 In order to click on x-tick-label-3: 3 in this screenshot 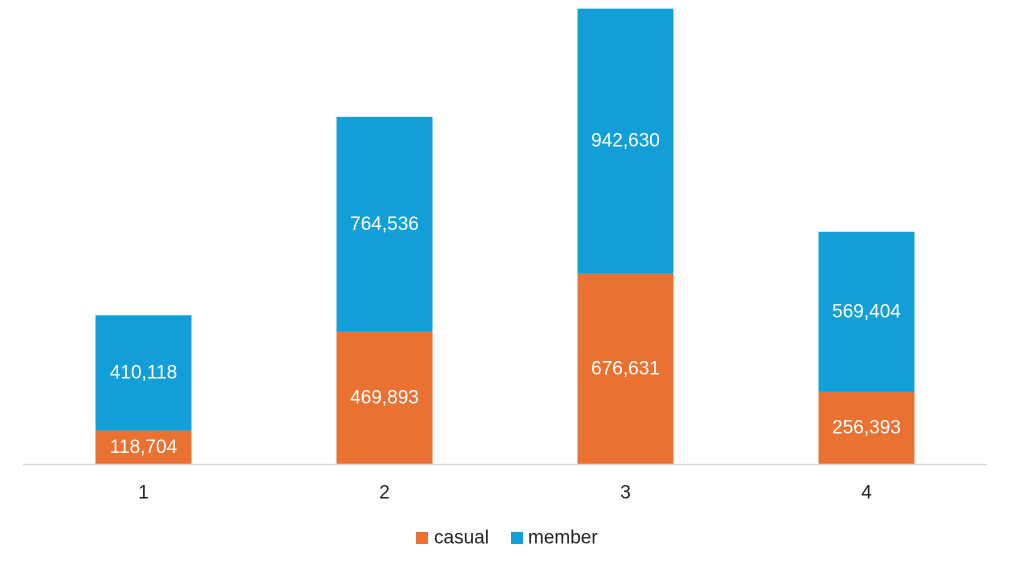, I will do `click(625, 493)`.